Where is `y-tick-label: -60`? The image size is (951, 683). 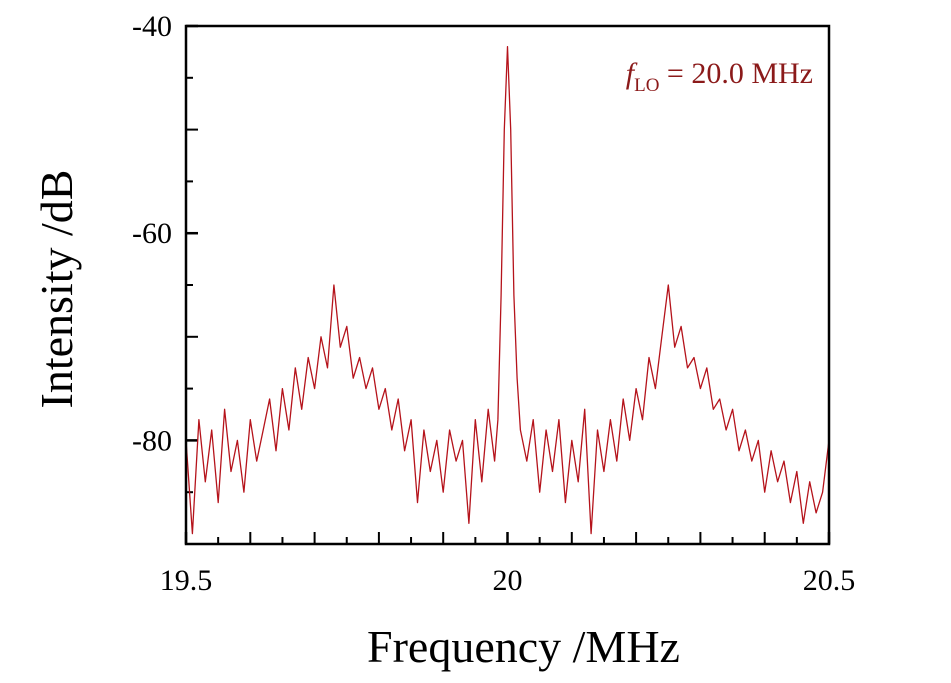
y-tick-label: -60 is located at coordinates (152, 233).